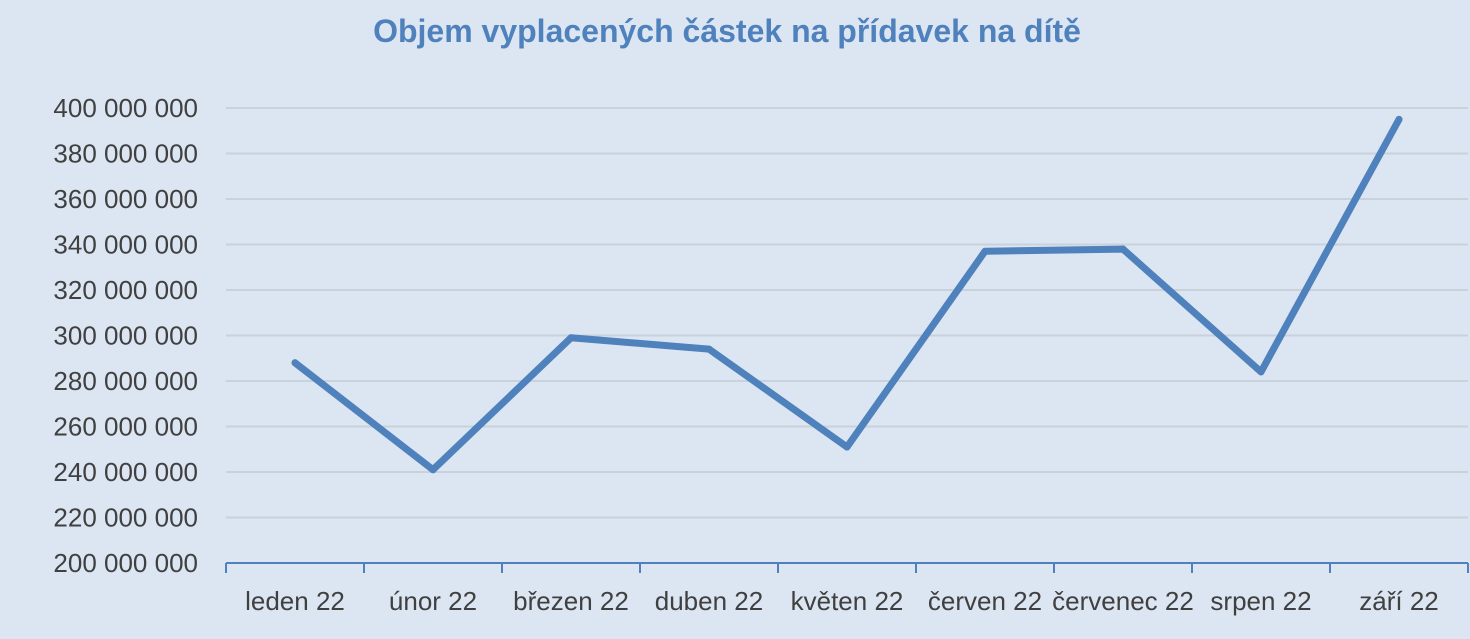 The image size is (1470, 639). What do you see at coordinates (125, 154) in the screenshot?
I see `y-tick-label: 380 000 000` at bounding box center [125, 154].